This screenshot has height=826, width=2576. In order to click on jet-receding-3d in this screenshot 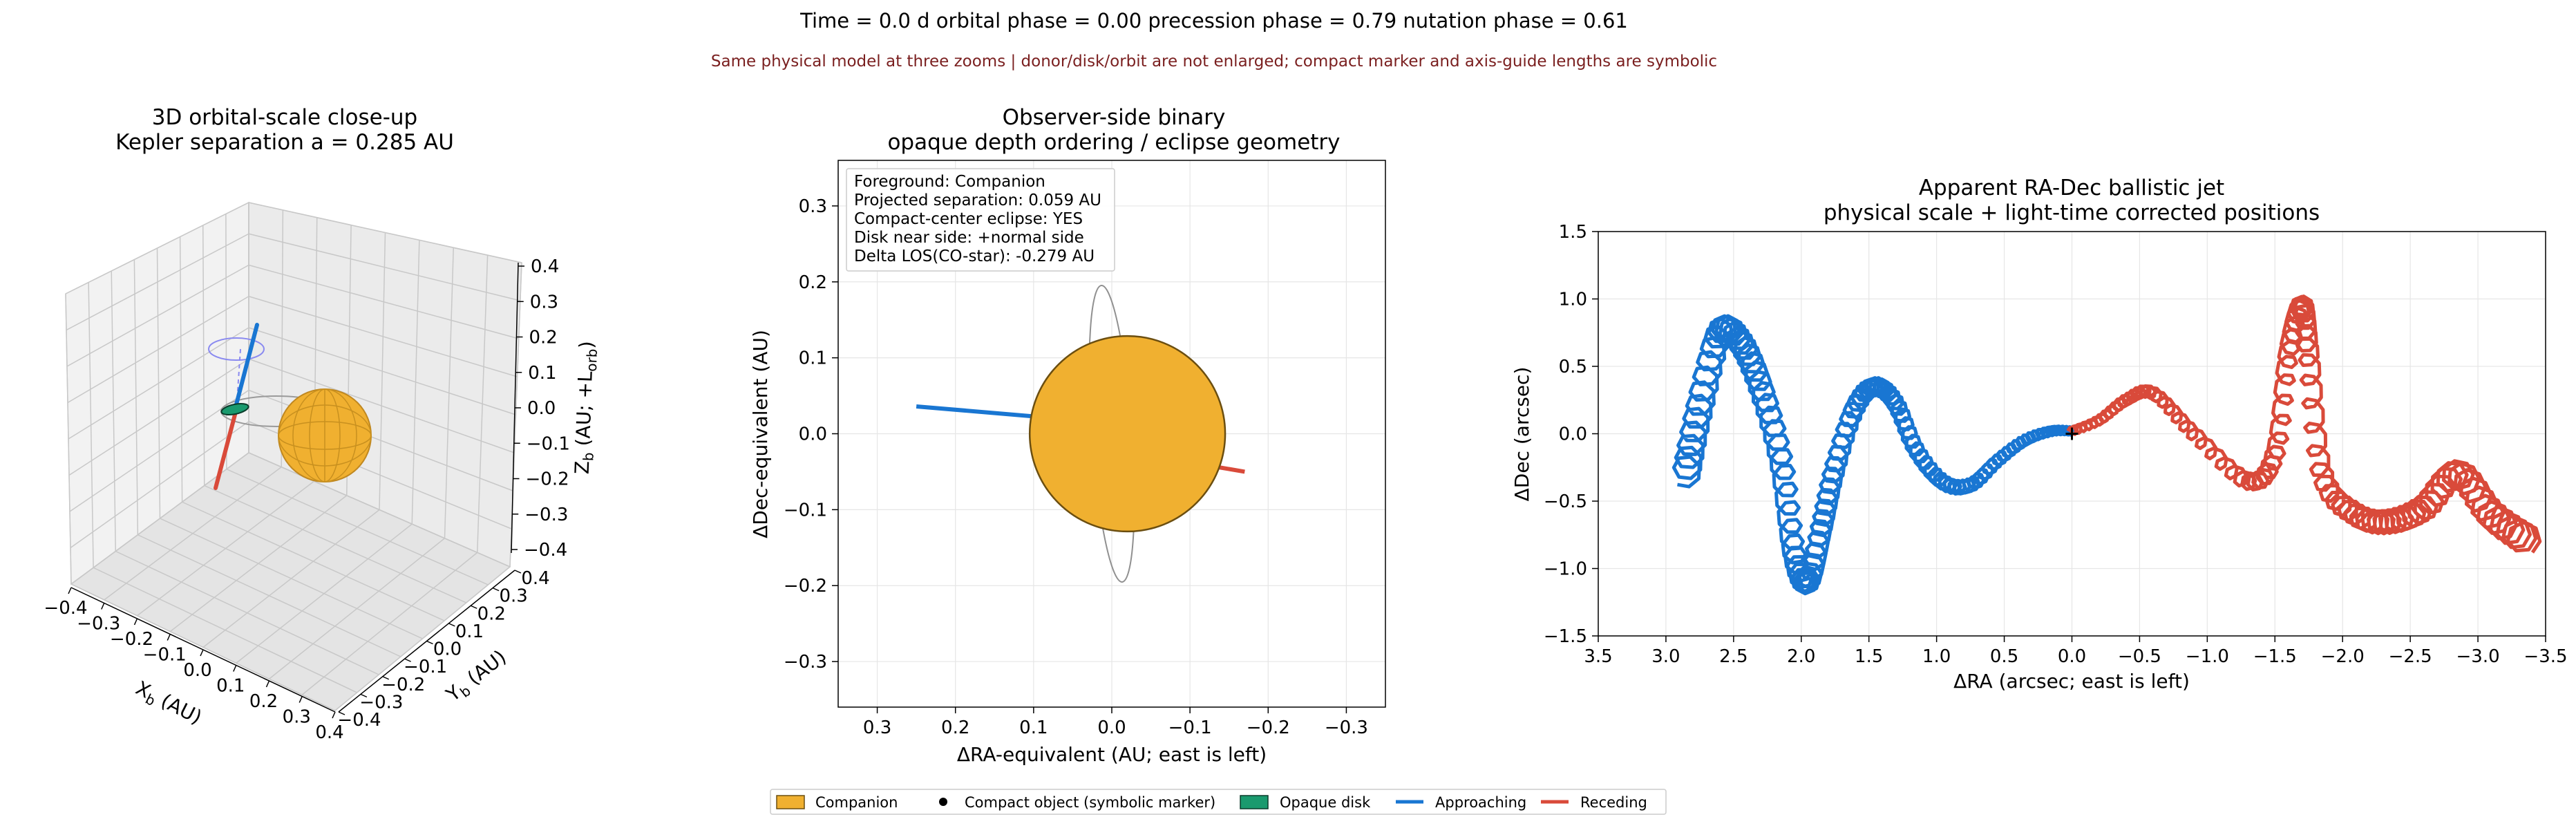, I will do `click(225, 452)`.